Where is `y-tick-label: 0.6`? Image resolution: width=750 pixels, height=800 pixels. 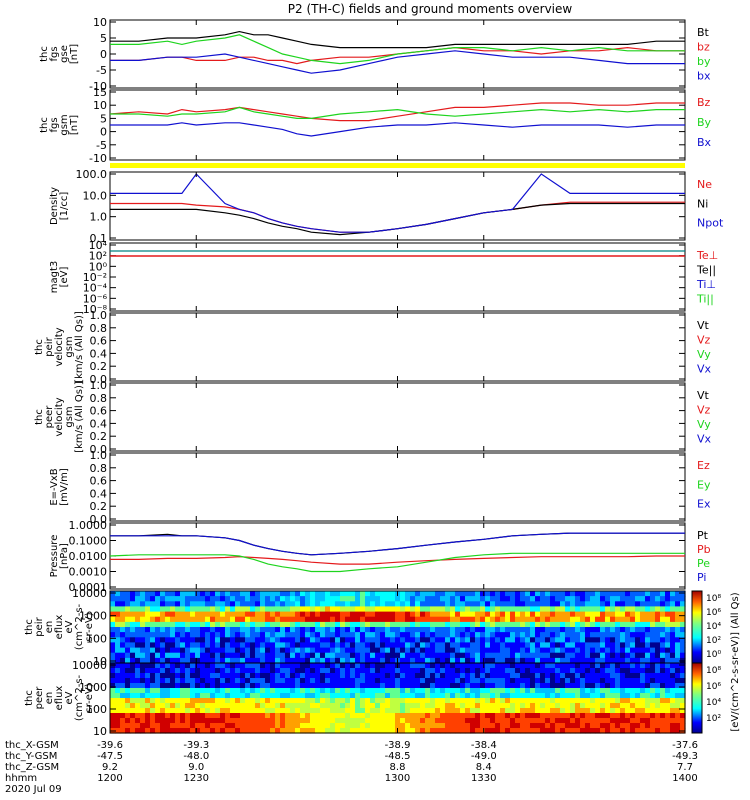 y-tick-label: 0.6 is located at coordinates (99, 341).